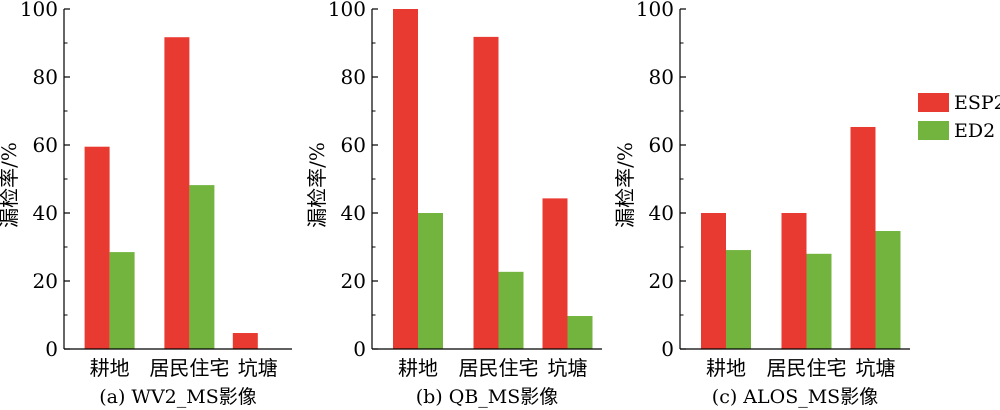 The height and width of the screenshot is (410, 1000). Describe the element at coordinates (795, 397) in the screenshot. I see `panel-caption: (c) ALOS_MS影像` at that location.